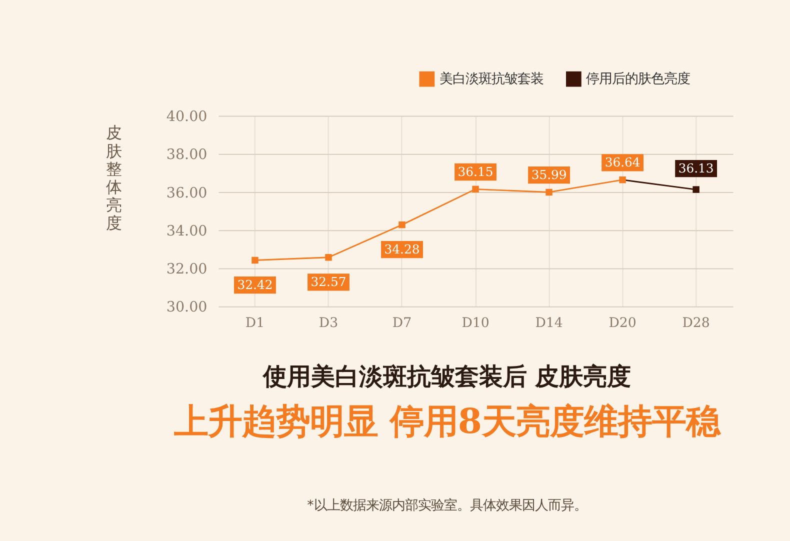  What do you see at coordinates (696, 323) in the screenshot?
I see `x-tick-label: D28` at bounding box center [696, 323].